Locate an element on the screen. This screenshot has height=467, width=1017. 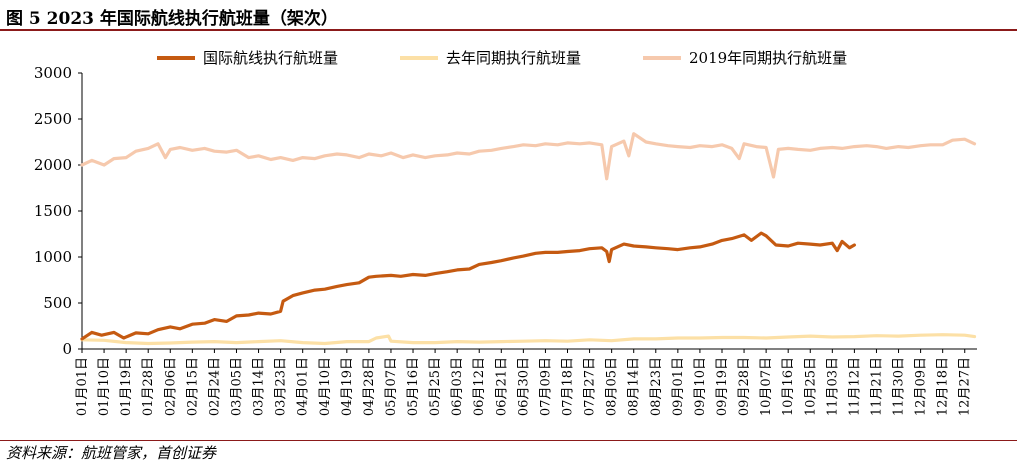
x-tick-label: 06月30日 is located at coordinates (523, 386).